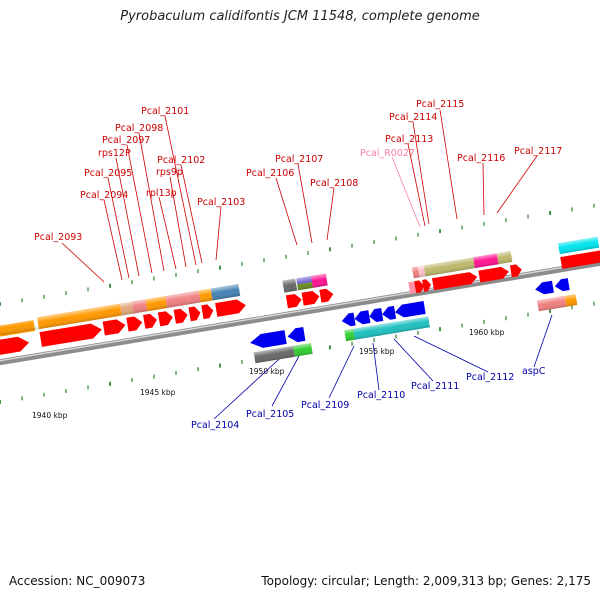 This screenshot has height=600, width=600. Describe the element at coordinates (481, 158) in the screenshot. I see `gene-label-pcal2116: Pcal_2116` at that location.